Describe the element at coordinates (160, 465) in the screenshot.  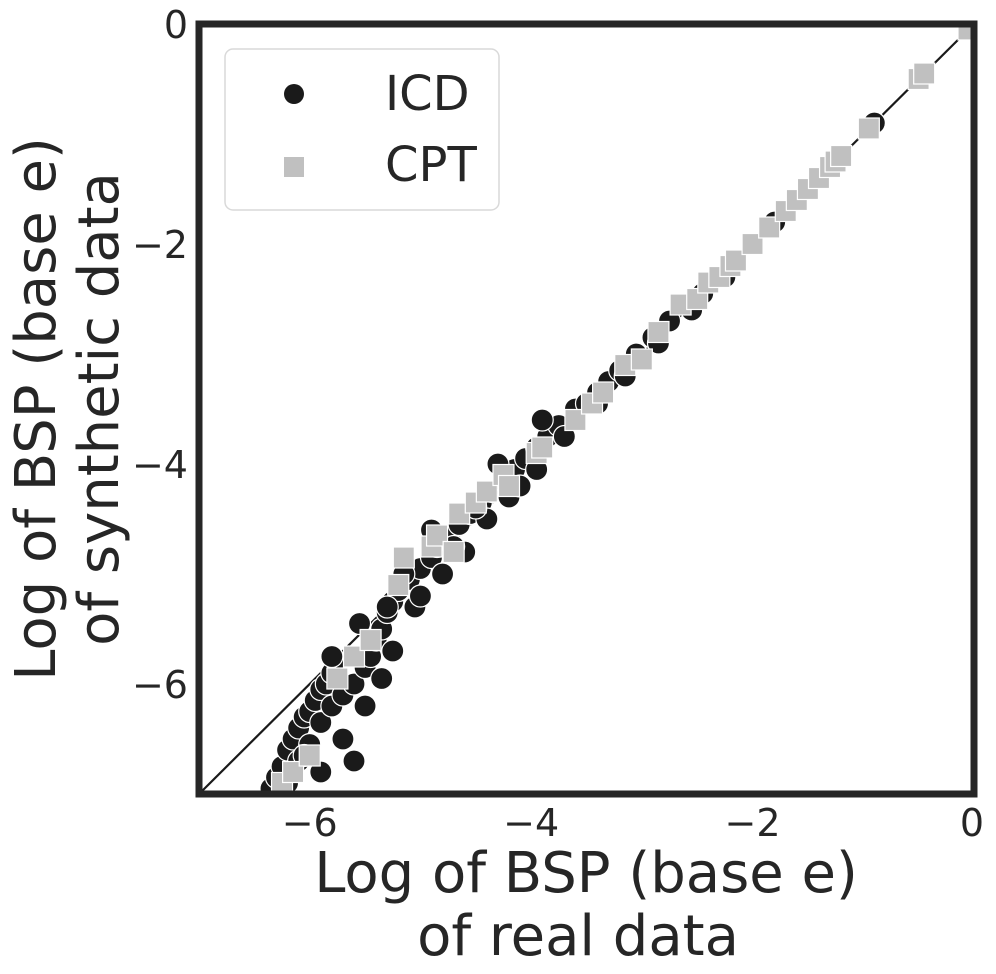
I see `y-tick-label-1: −4` at that location.